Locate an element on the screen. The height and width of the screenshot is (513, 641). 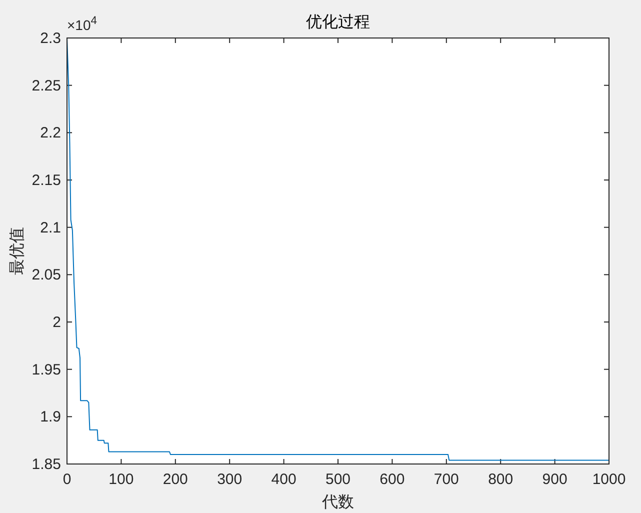
y-tick-label: 1.95 is located at coordinates (46, 369).